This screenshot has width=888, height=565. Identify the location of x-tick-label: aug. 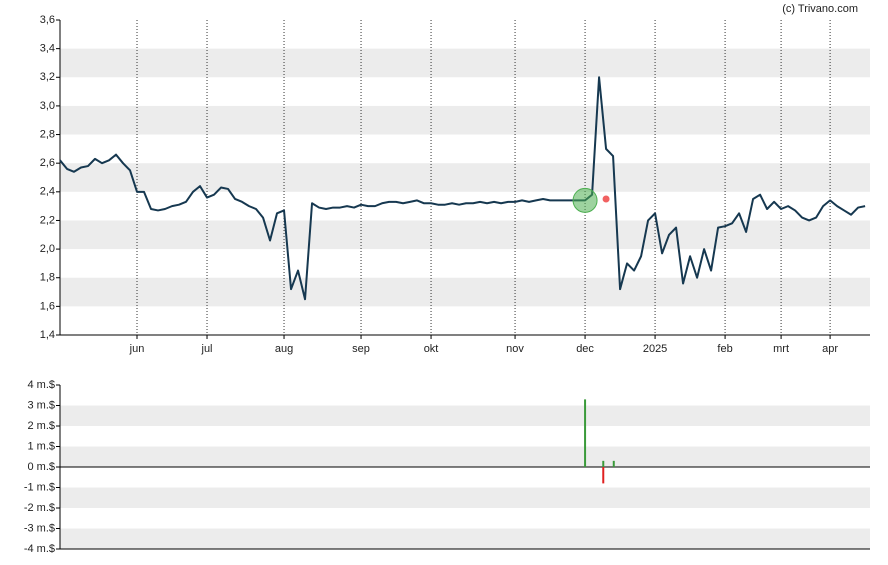
(284, 349).